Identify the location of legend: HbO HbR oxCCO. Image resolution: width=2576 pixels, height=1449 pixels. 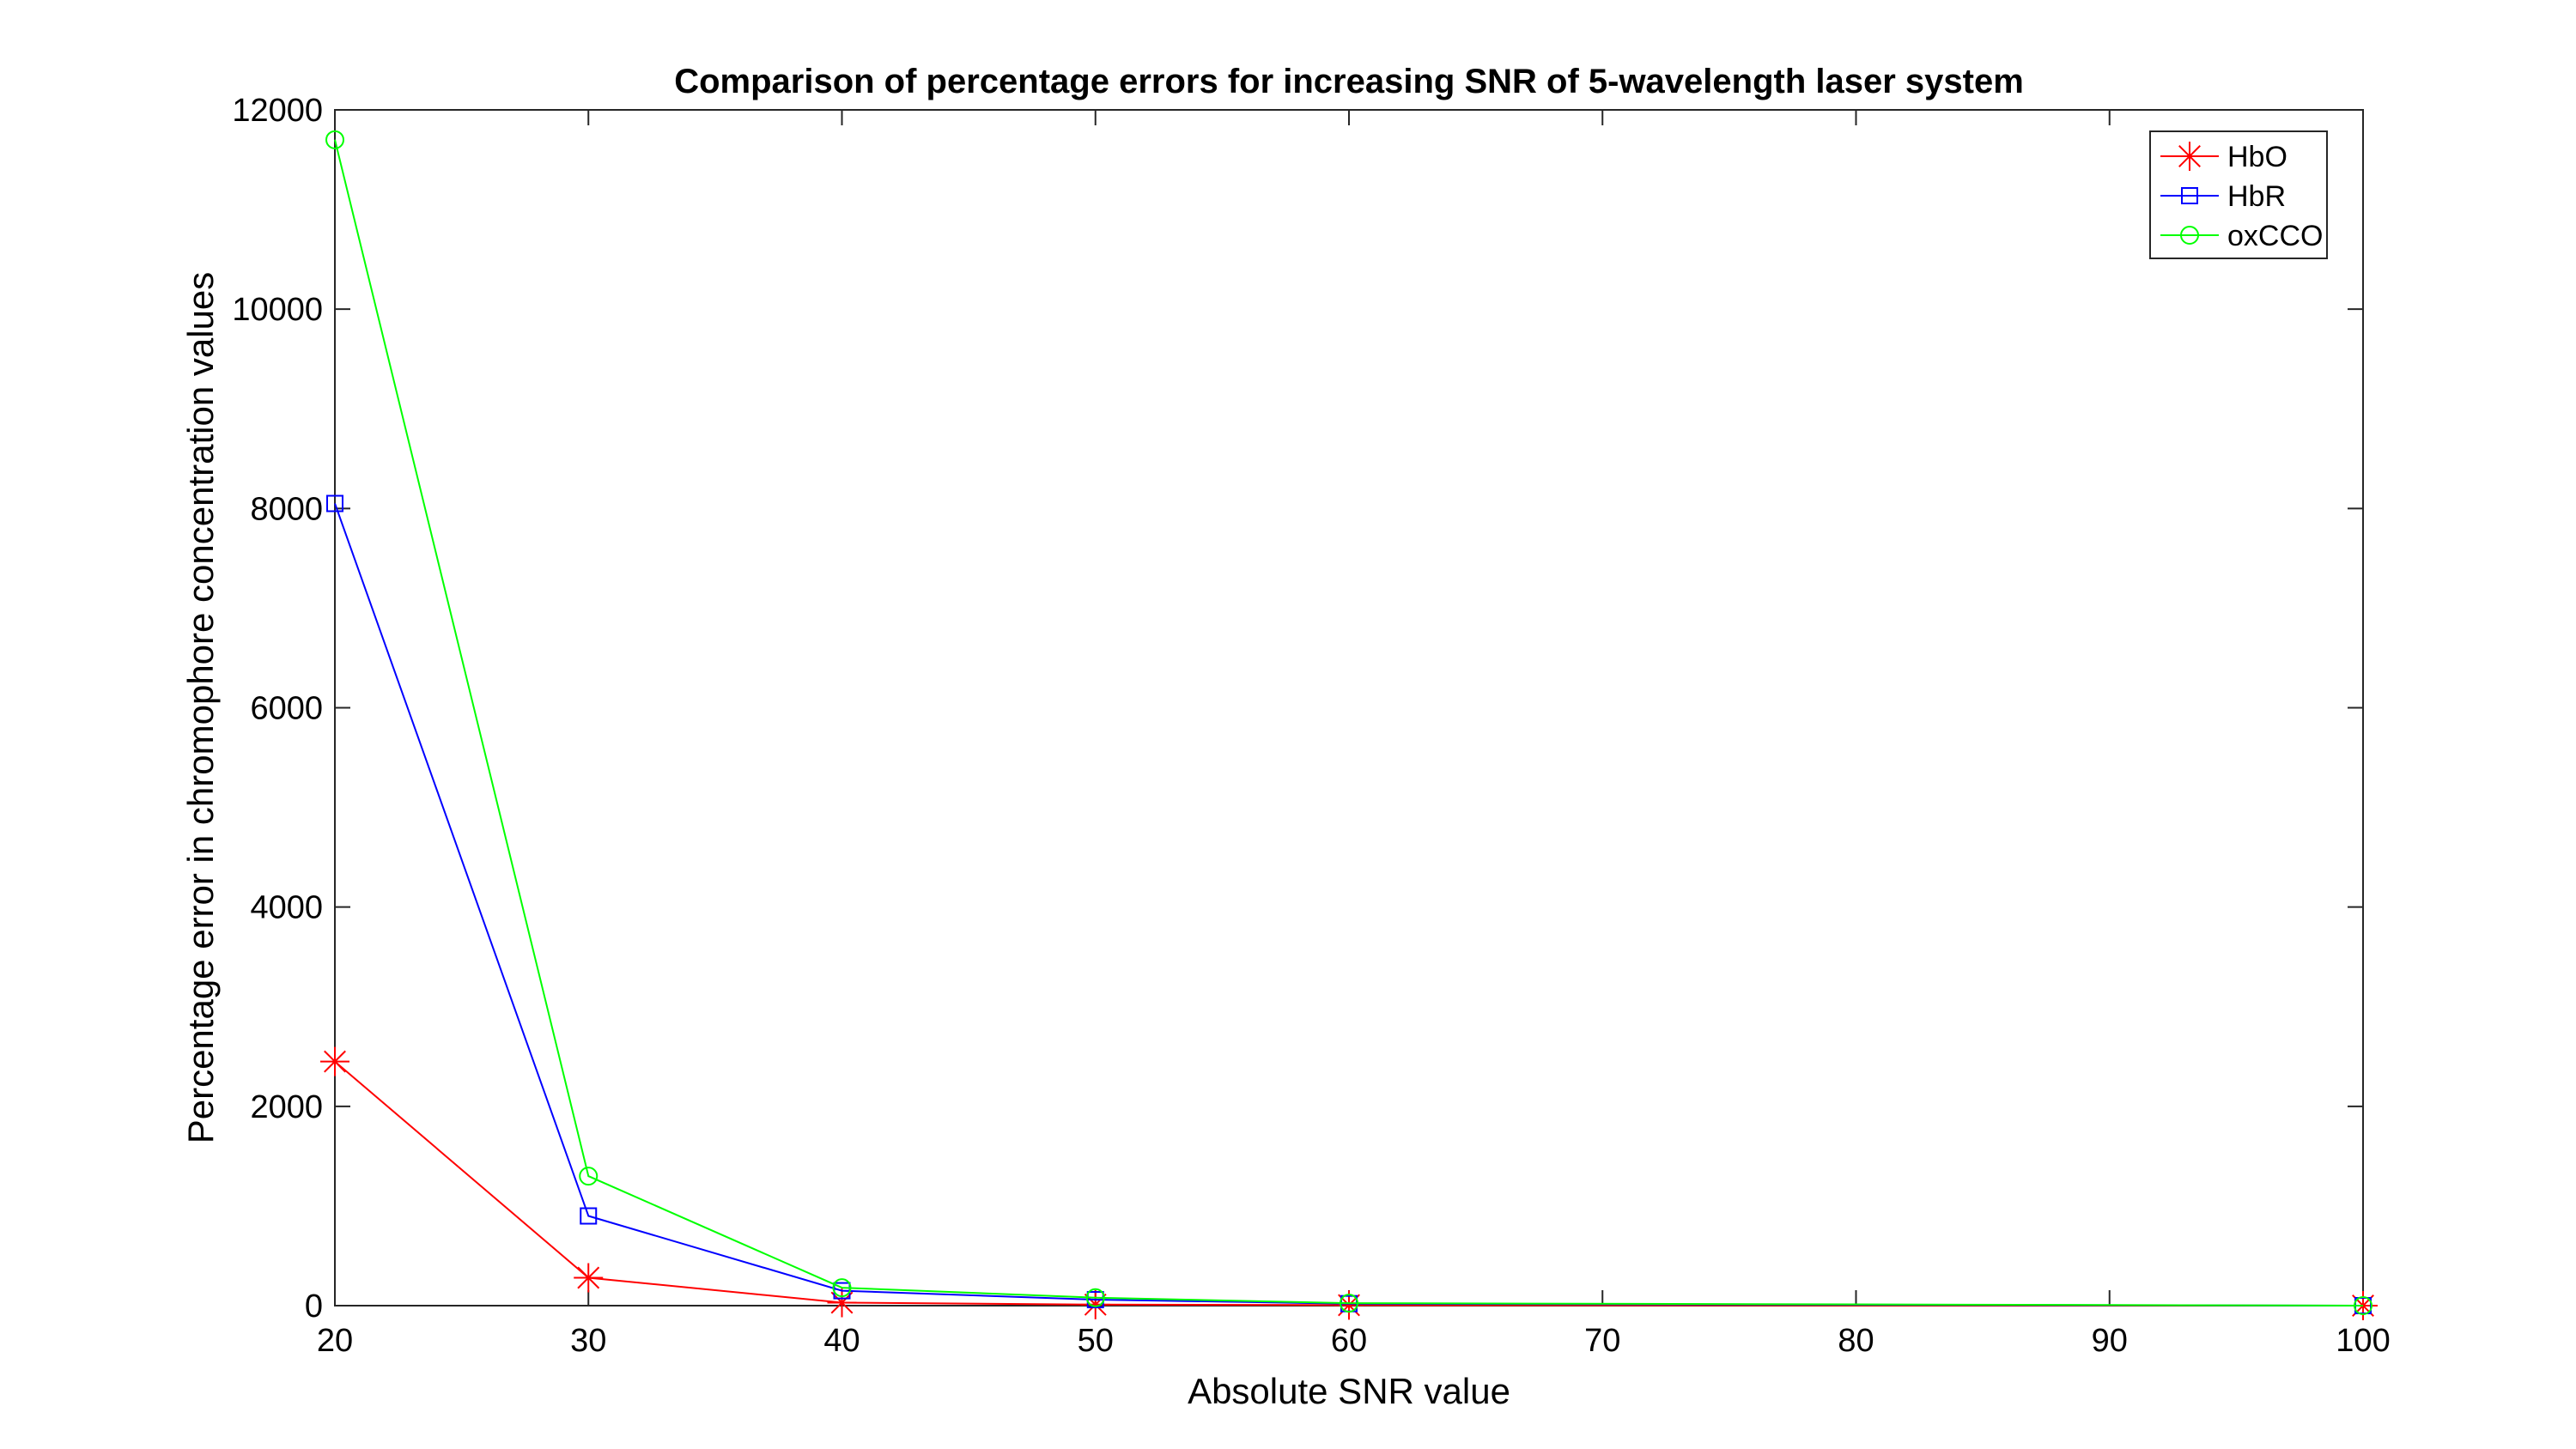
(2238, 194).